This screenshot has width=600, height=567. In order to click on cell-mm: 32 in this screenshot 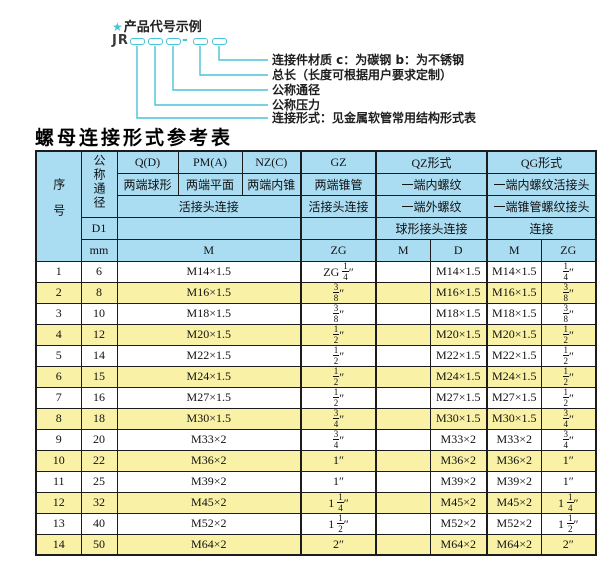, I will do `click(99, 502)`.